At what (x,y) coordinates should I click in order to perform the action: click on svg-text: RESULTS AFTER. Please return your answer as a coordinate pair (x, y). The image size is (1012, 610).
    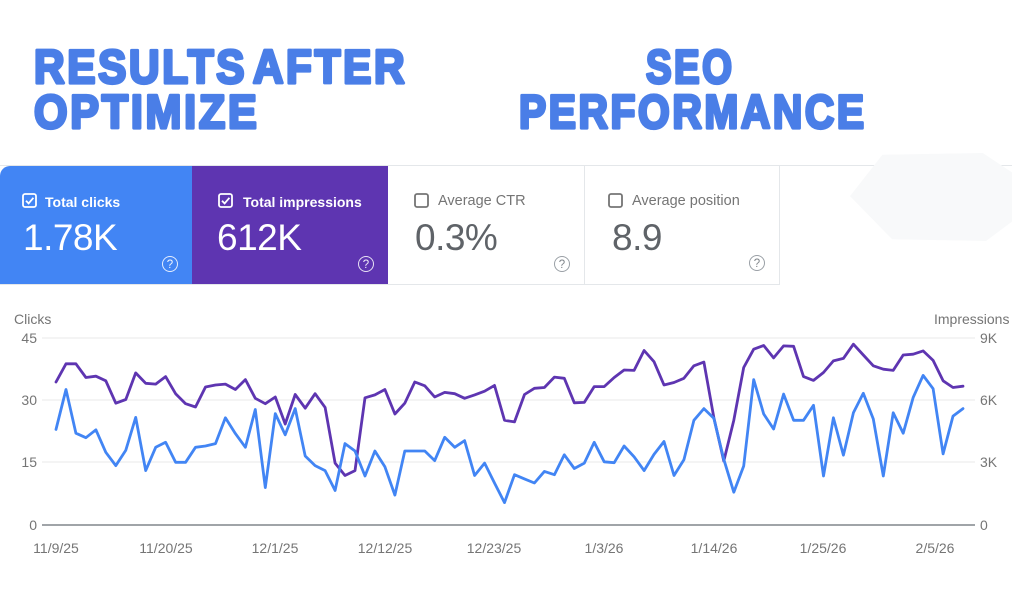
    Looking at the image, I should click on (220, 68).